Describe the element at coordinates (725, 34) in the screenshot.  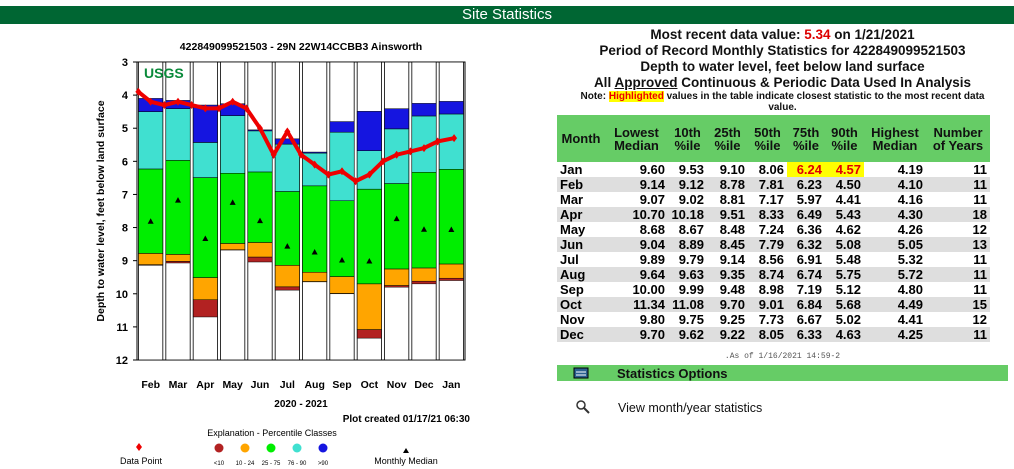
I see `label: Most recent data value:` at that location.